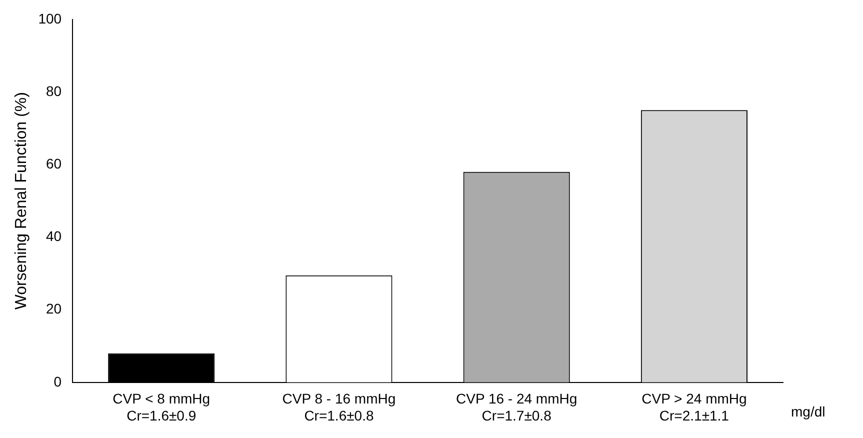 This screenshot has height=438, width=863. Describe the element at coordinates (339, 407) in the screenshot. I see `x-tick-label: CVP 8 - 16 mmHg Cr=1.6±0.8` at that location.